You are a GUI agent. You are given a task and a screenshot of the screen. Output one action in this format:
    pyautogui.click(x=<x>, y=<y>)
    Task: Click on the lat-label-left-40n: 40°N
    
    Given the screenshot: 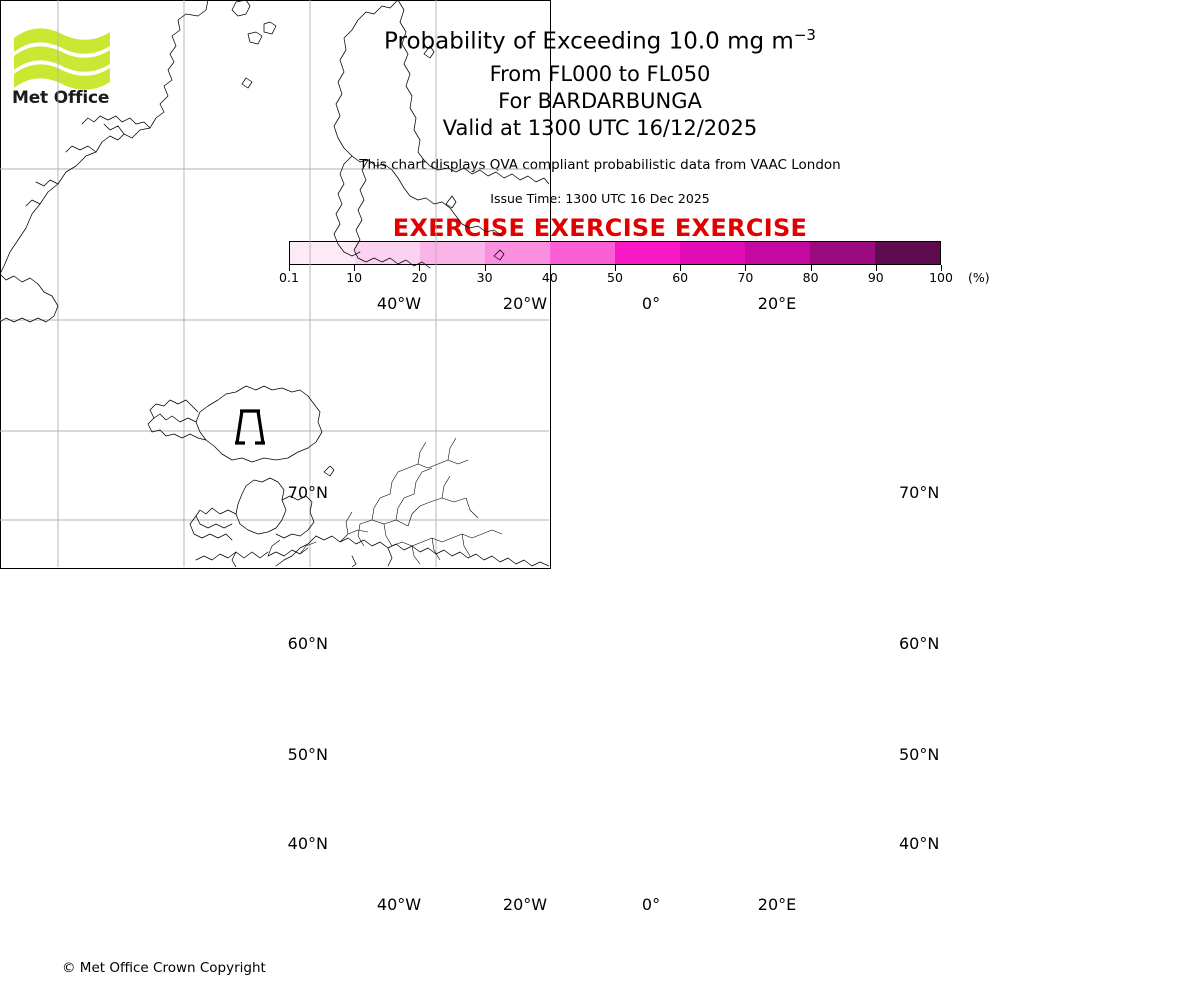 What is the action you would take?
    pyautogui.click(x=307, y=843)
    